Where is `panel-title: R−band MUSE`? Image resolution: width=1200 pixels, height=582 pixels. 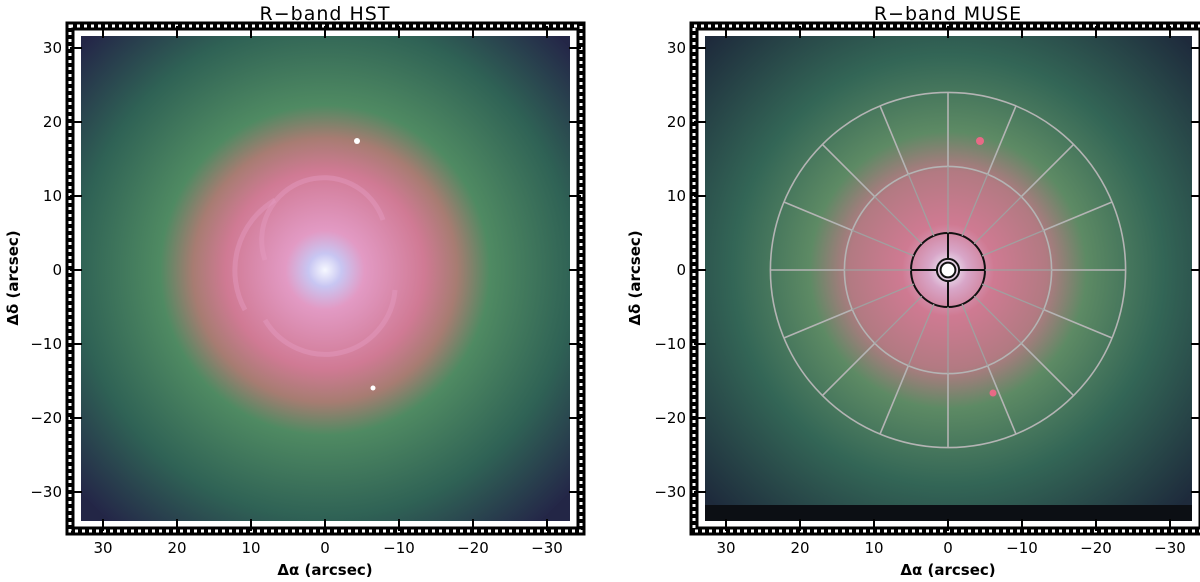
panel-title: R−band MUSE is located at coordinates (948, 14).